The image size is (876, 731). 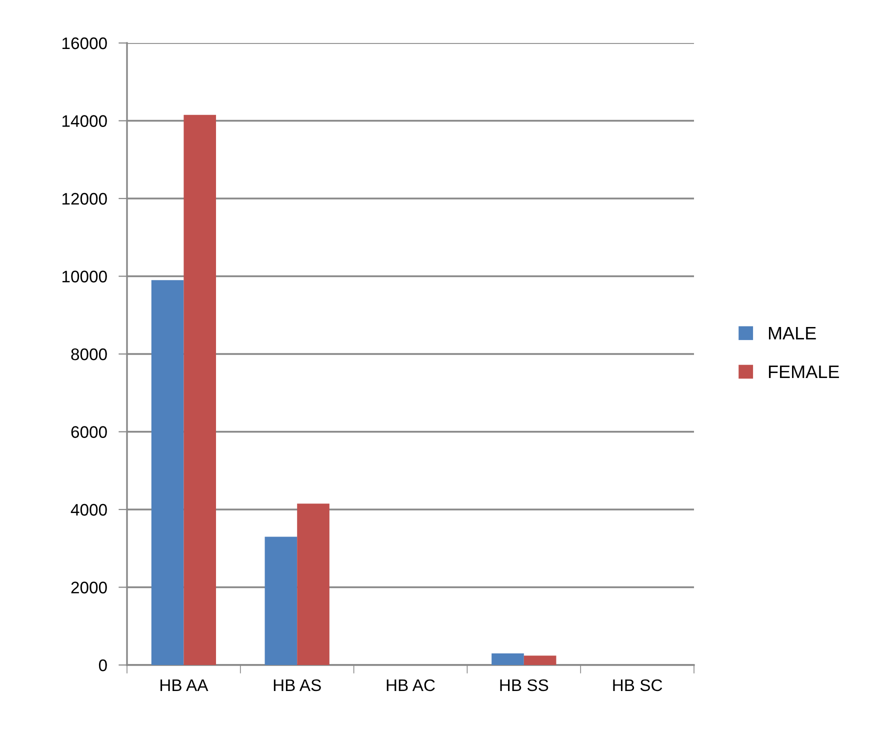 I want to click on x-tick-label: HB SC, so click(x=637, y=685).